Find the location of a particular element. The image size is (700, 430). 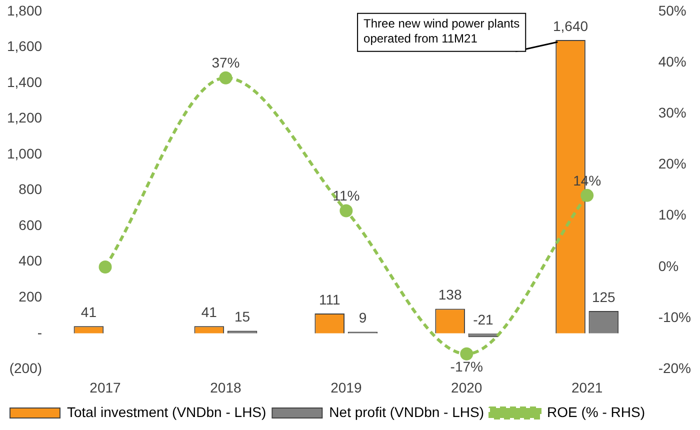

data-label: 125 is located at coordinates (604, 296).